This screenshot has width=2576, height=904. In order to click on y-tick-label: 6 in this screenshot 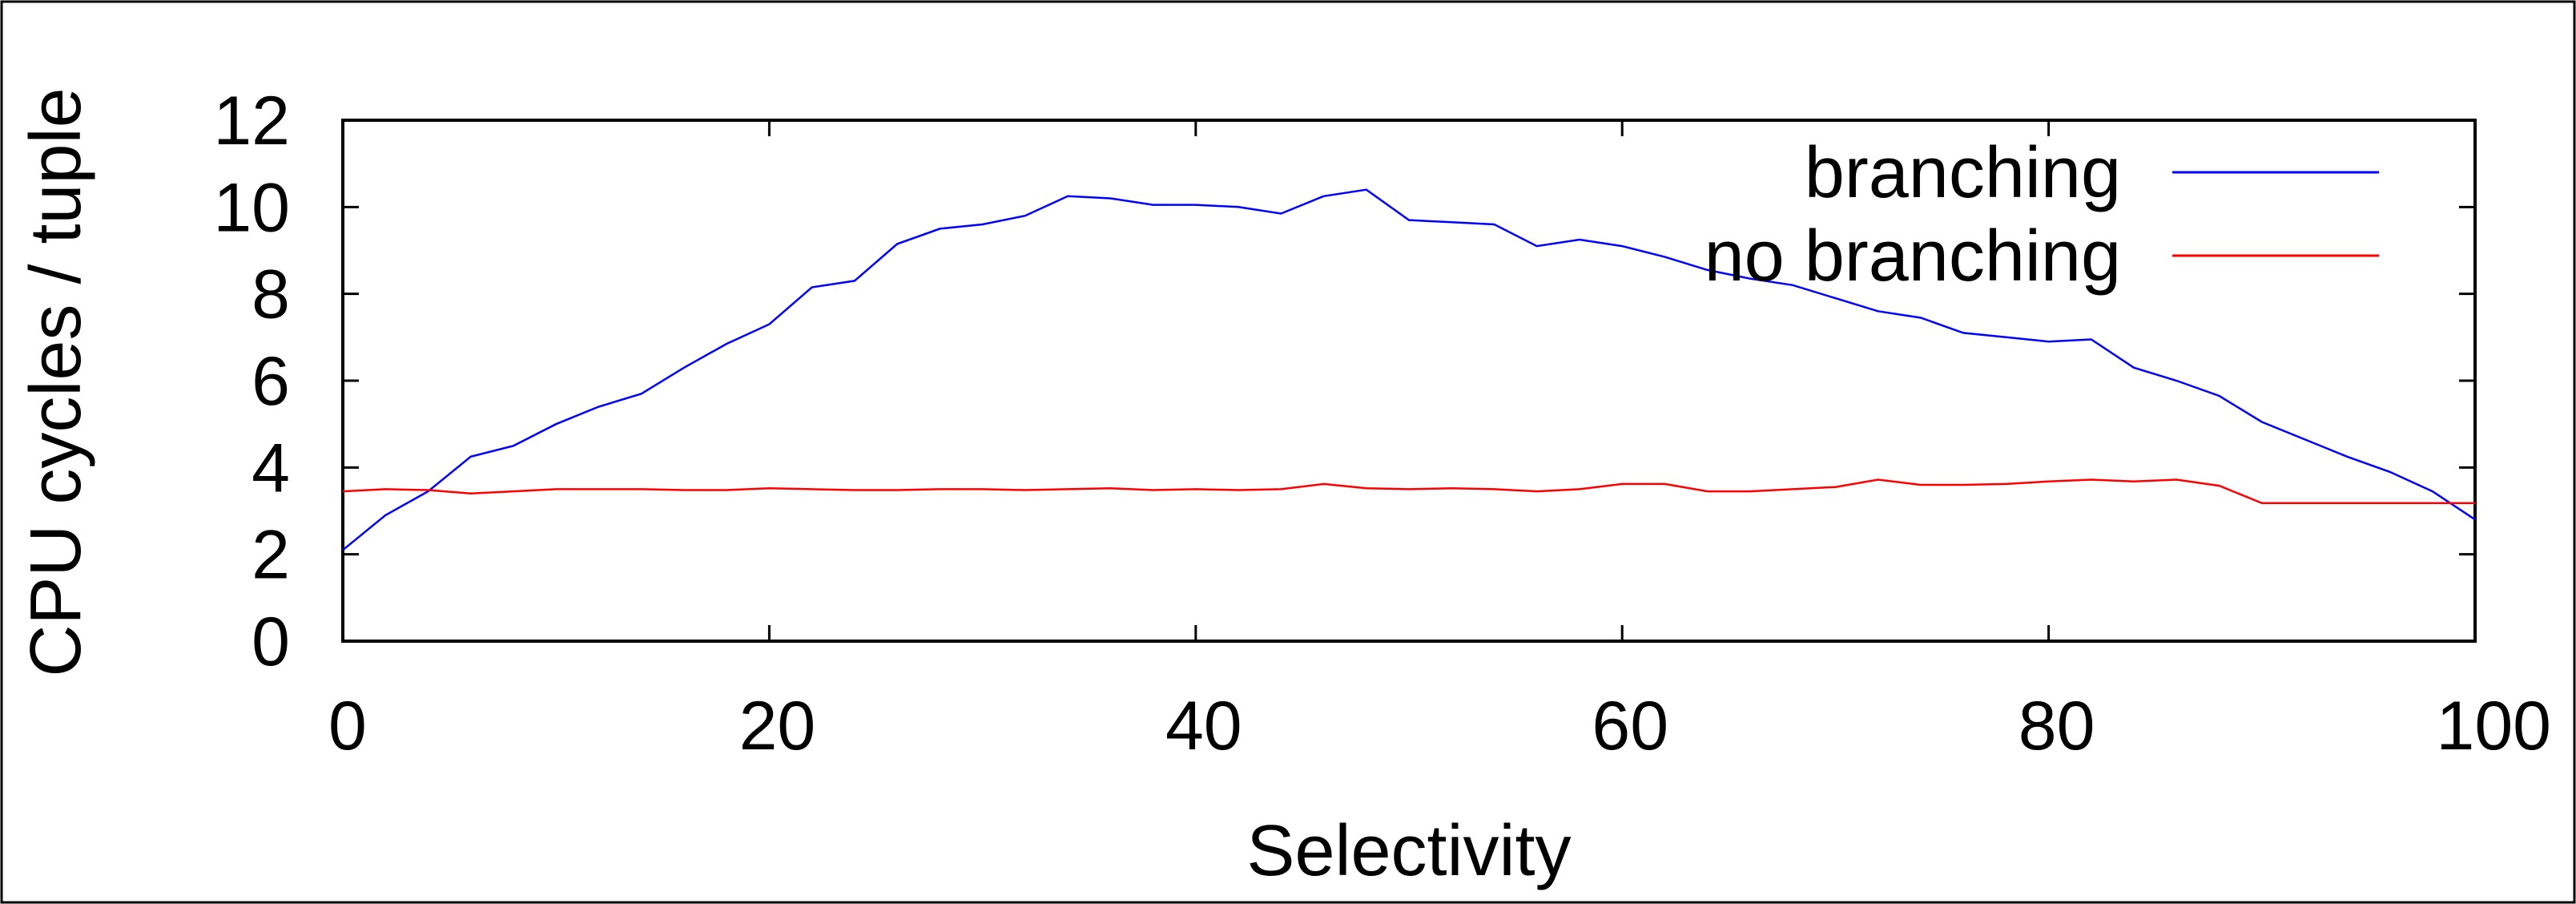, I will do `click(271, 381)`.